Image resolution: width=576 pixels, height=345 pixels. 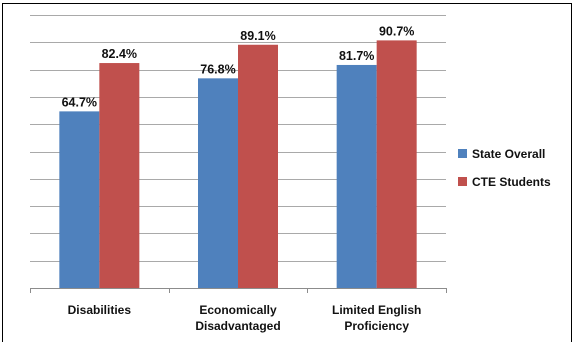 What do you see at coordinates (237, 326) in the screenshot?
I see `x-tick-label: Disadvantaged` at bounding box center [237, 326].